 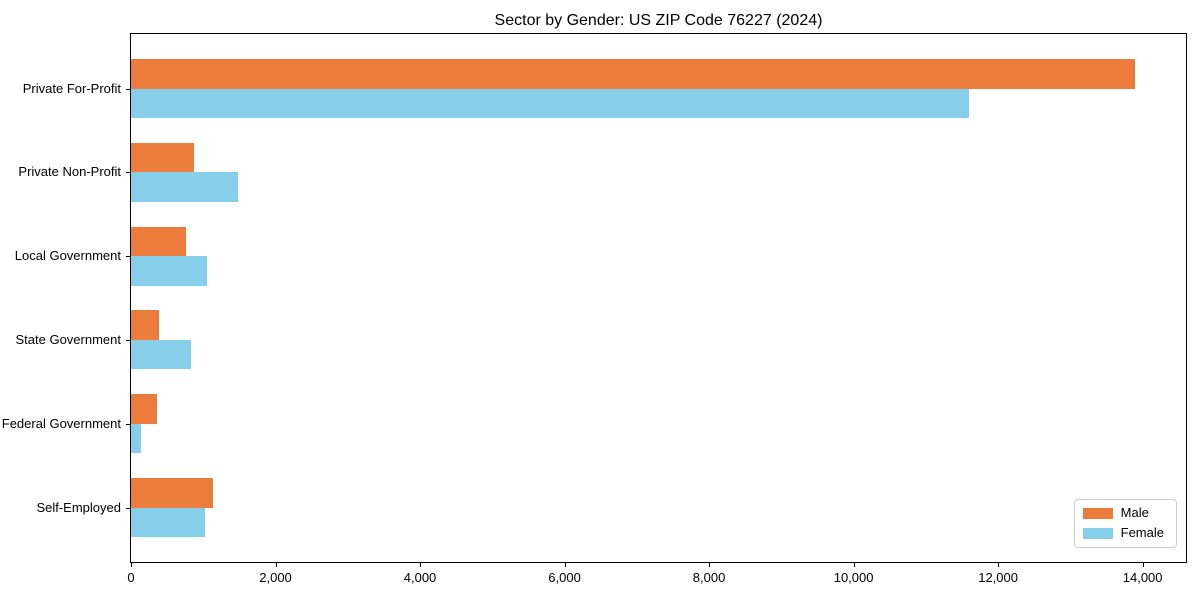 I want to click on y-tick-label: Private Non-Profit, so click(x=69, y=172).